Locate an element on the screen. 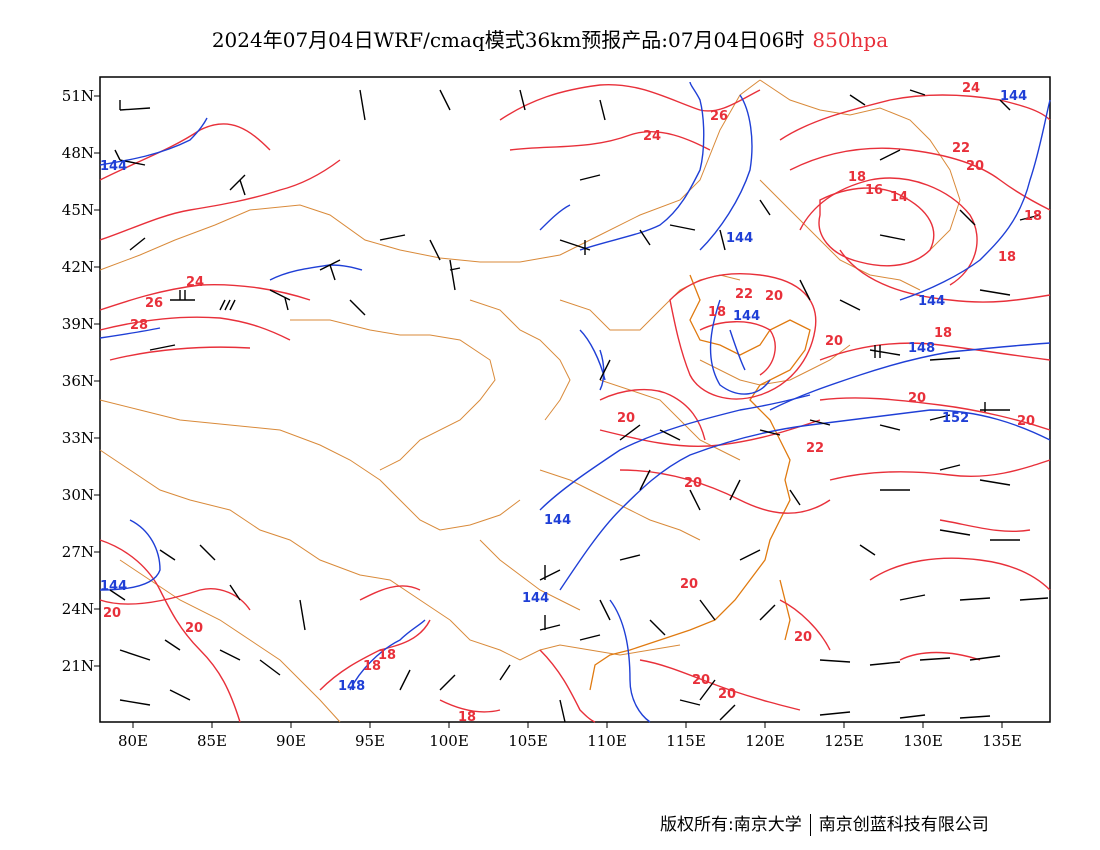 Image resolution: width=1100 pixels, height=850 pixels. copyright: 版权所有:南京大学 南京创蓝科技有限公司 is located at coordinates (824, 823).